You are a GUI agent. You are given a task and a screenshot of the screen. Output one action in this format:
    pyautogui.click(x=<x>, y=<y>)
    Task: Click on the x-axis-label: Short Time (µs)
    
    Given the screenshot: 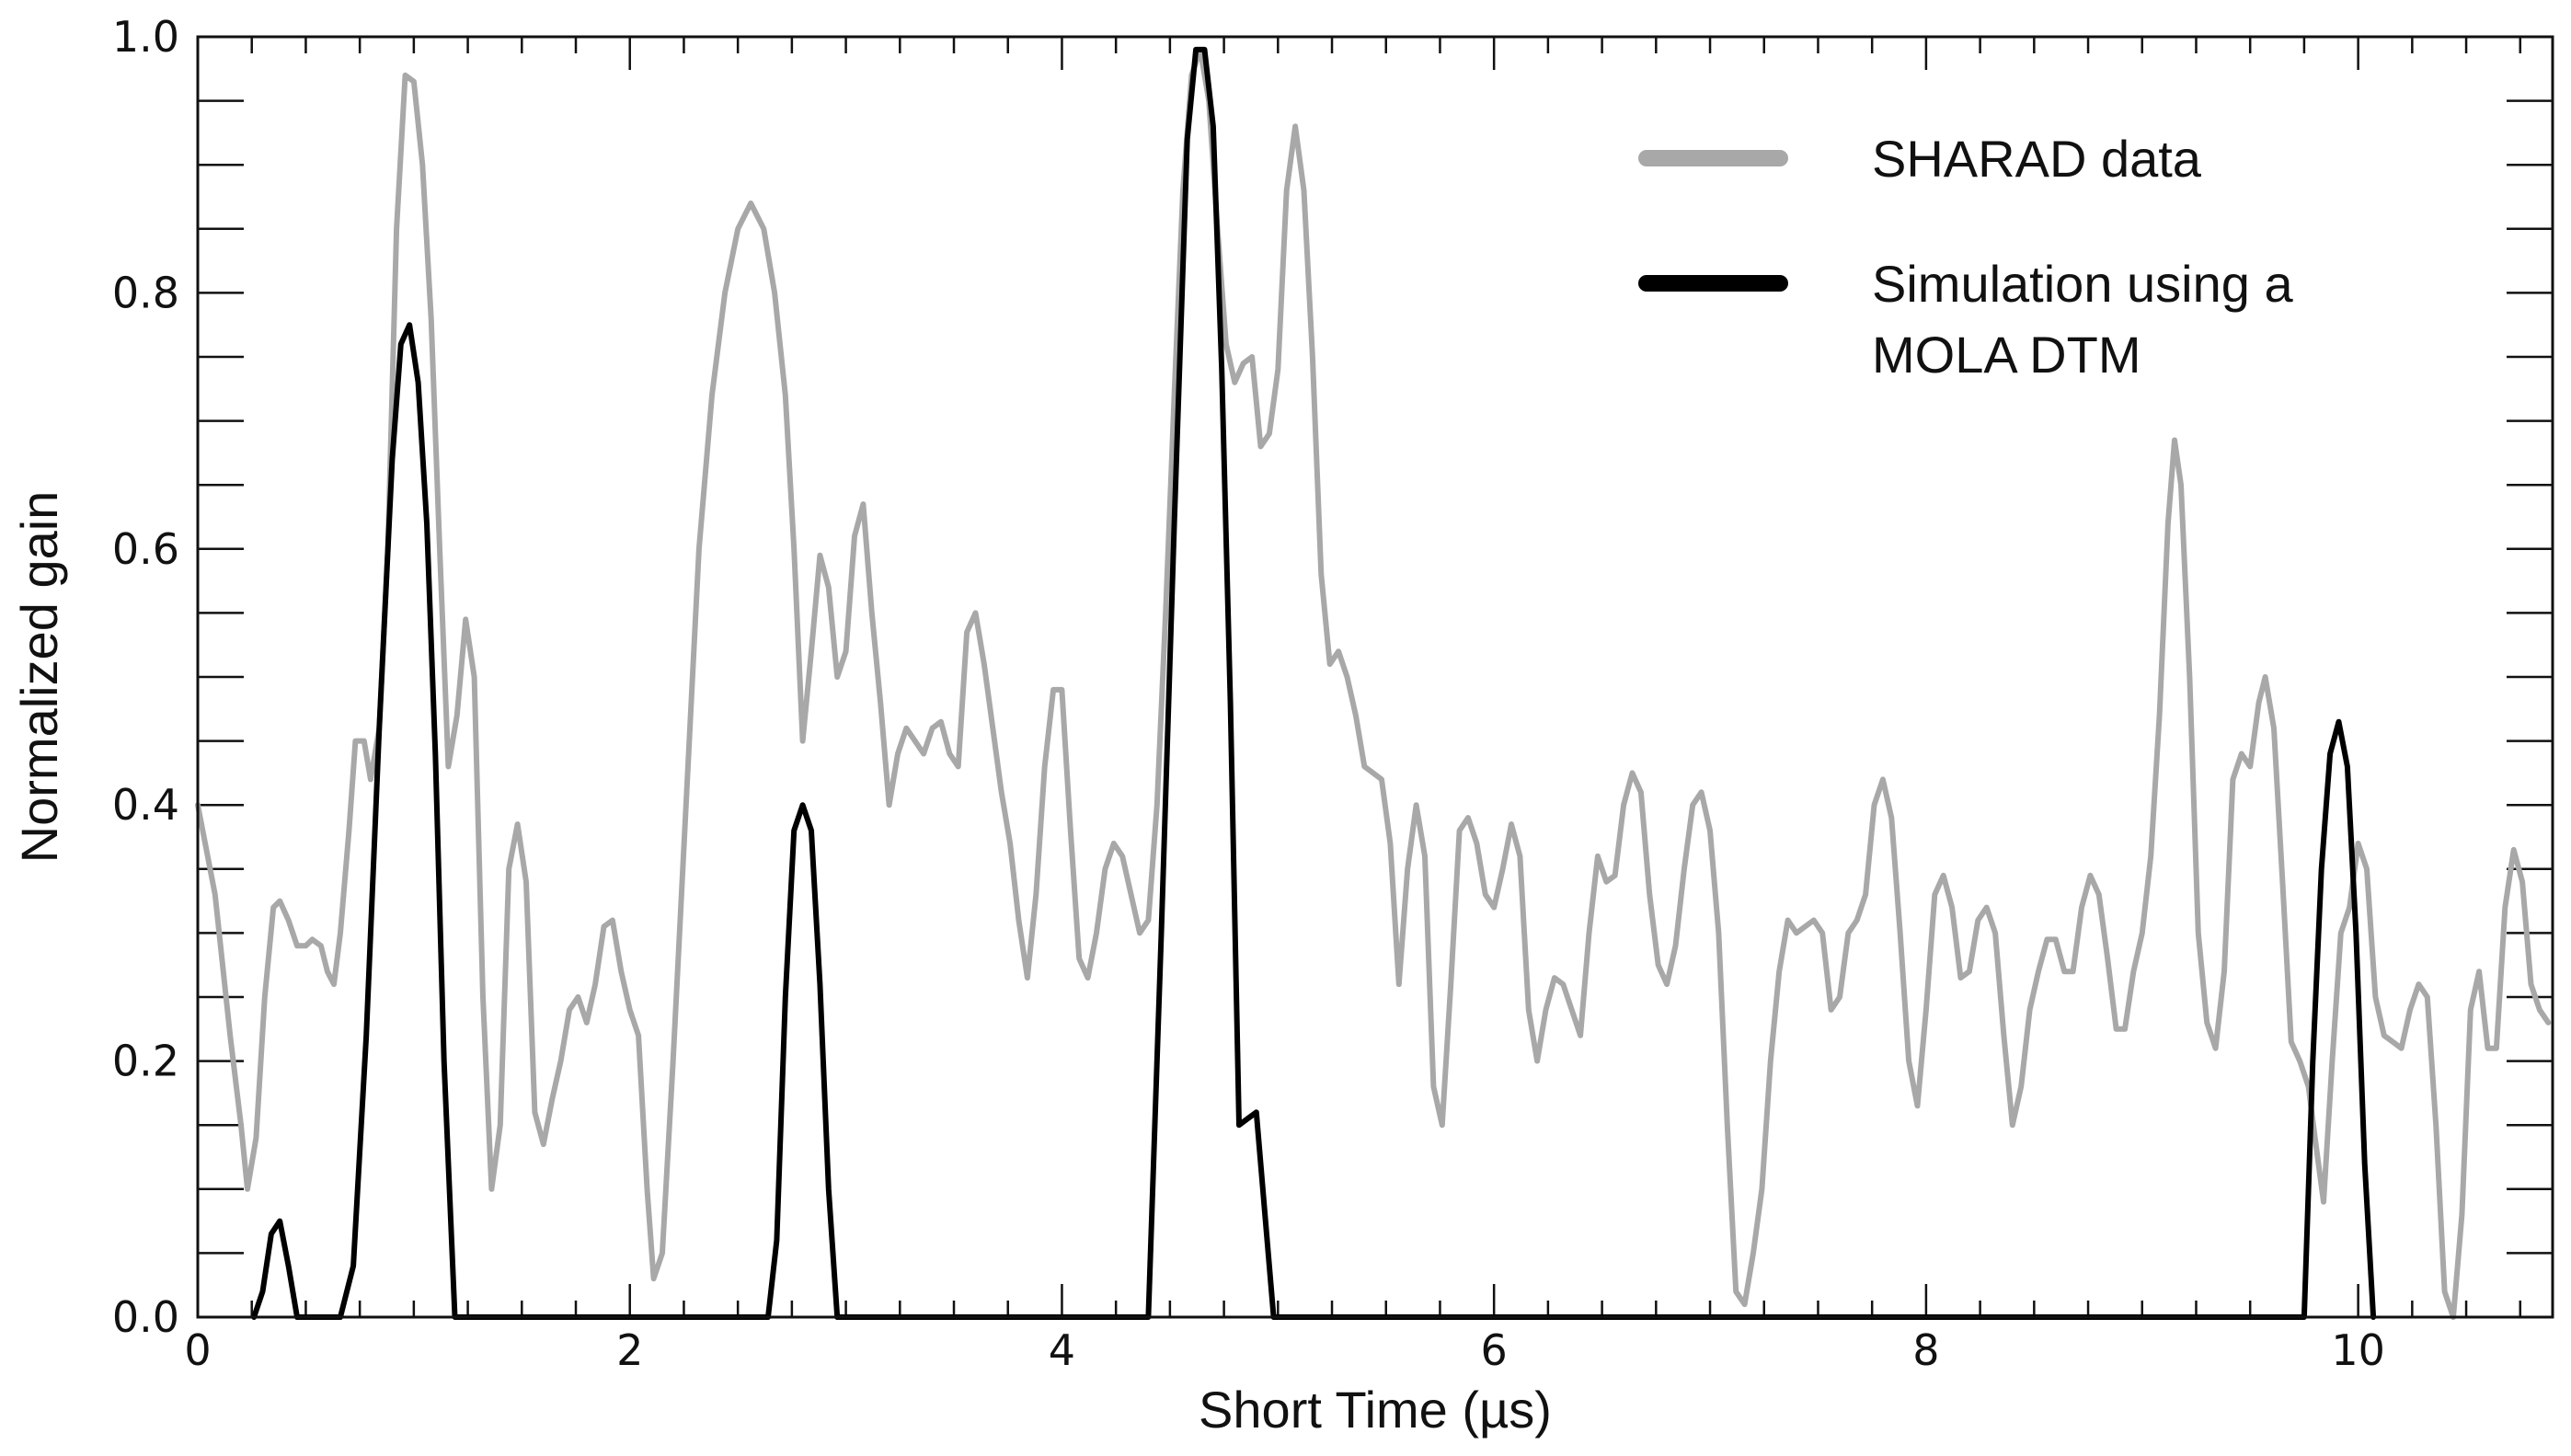 What is the action you would take?
    pyautogui.click(x=1376, y=1410)
    